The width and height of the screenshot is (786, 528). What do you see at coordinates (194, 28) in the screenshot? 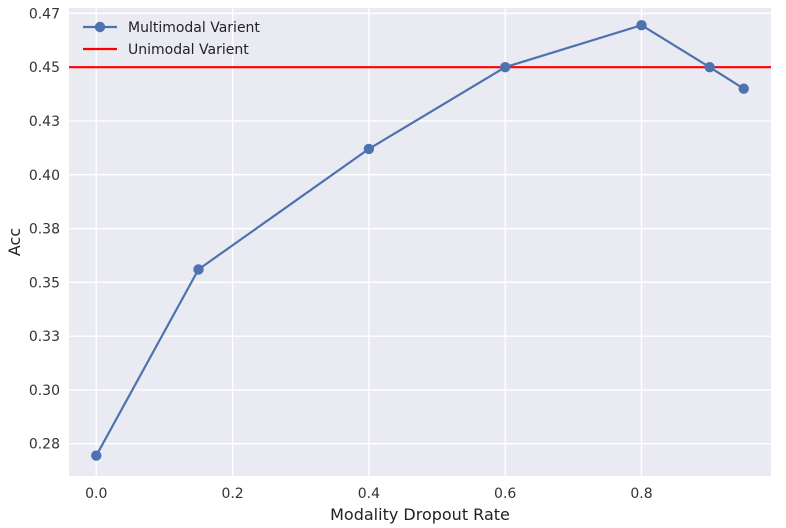
I see `legend-multimodal-label: Multimodal Varient` at bounding box center [194, 28].